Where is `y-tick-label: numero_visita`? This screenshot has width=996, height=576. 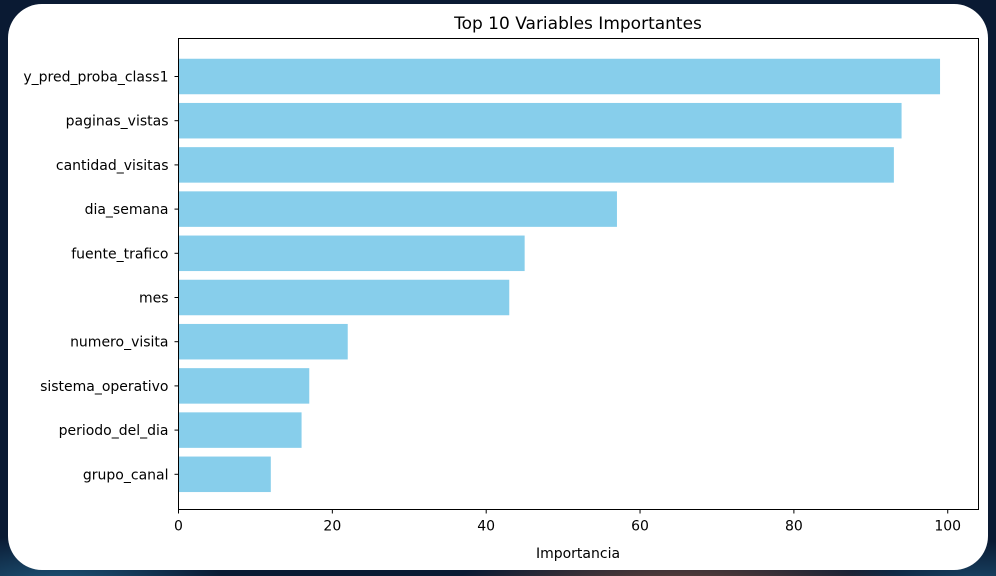 y-tick-label: numero_visita is located at coordinates (119, 343).